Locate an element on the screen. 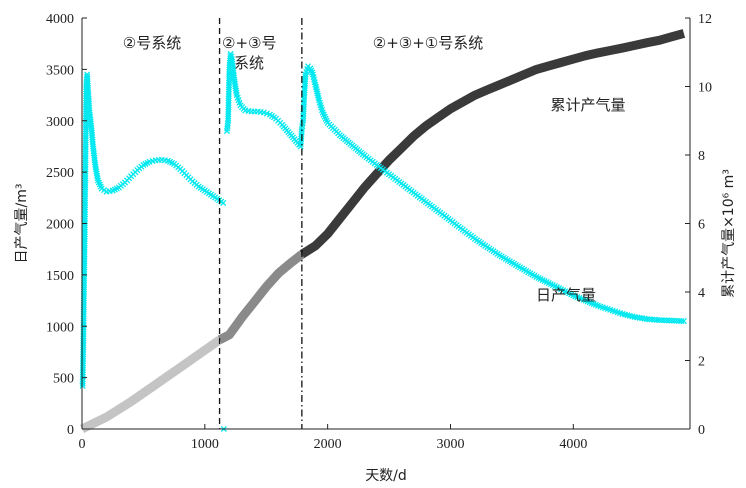 The width and height of the screenshot is (746, 488). right-y-tick-label-10: 10 is located at coordinates (705, 88).